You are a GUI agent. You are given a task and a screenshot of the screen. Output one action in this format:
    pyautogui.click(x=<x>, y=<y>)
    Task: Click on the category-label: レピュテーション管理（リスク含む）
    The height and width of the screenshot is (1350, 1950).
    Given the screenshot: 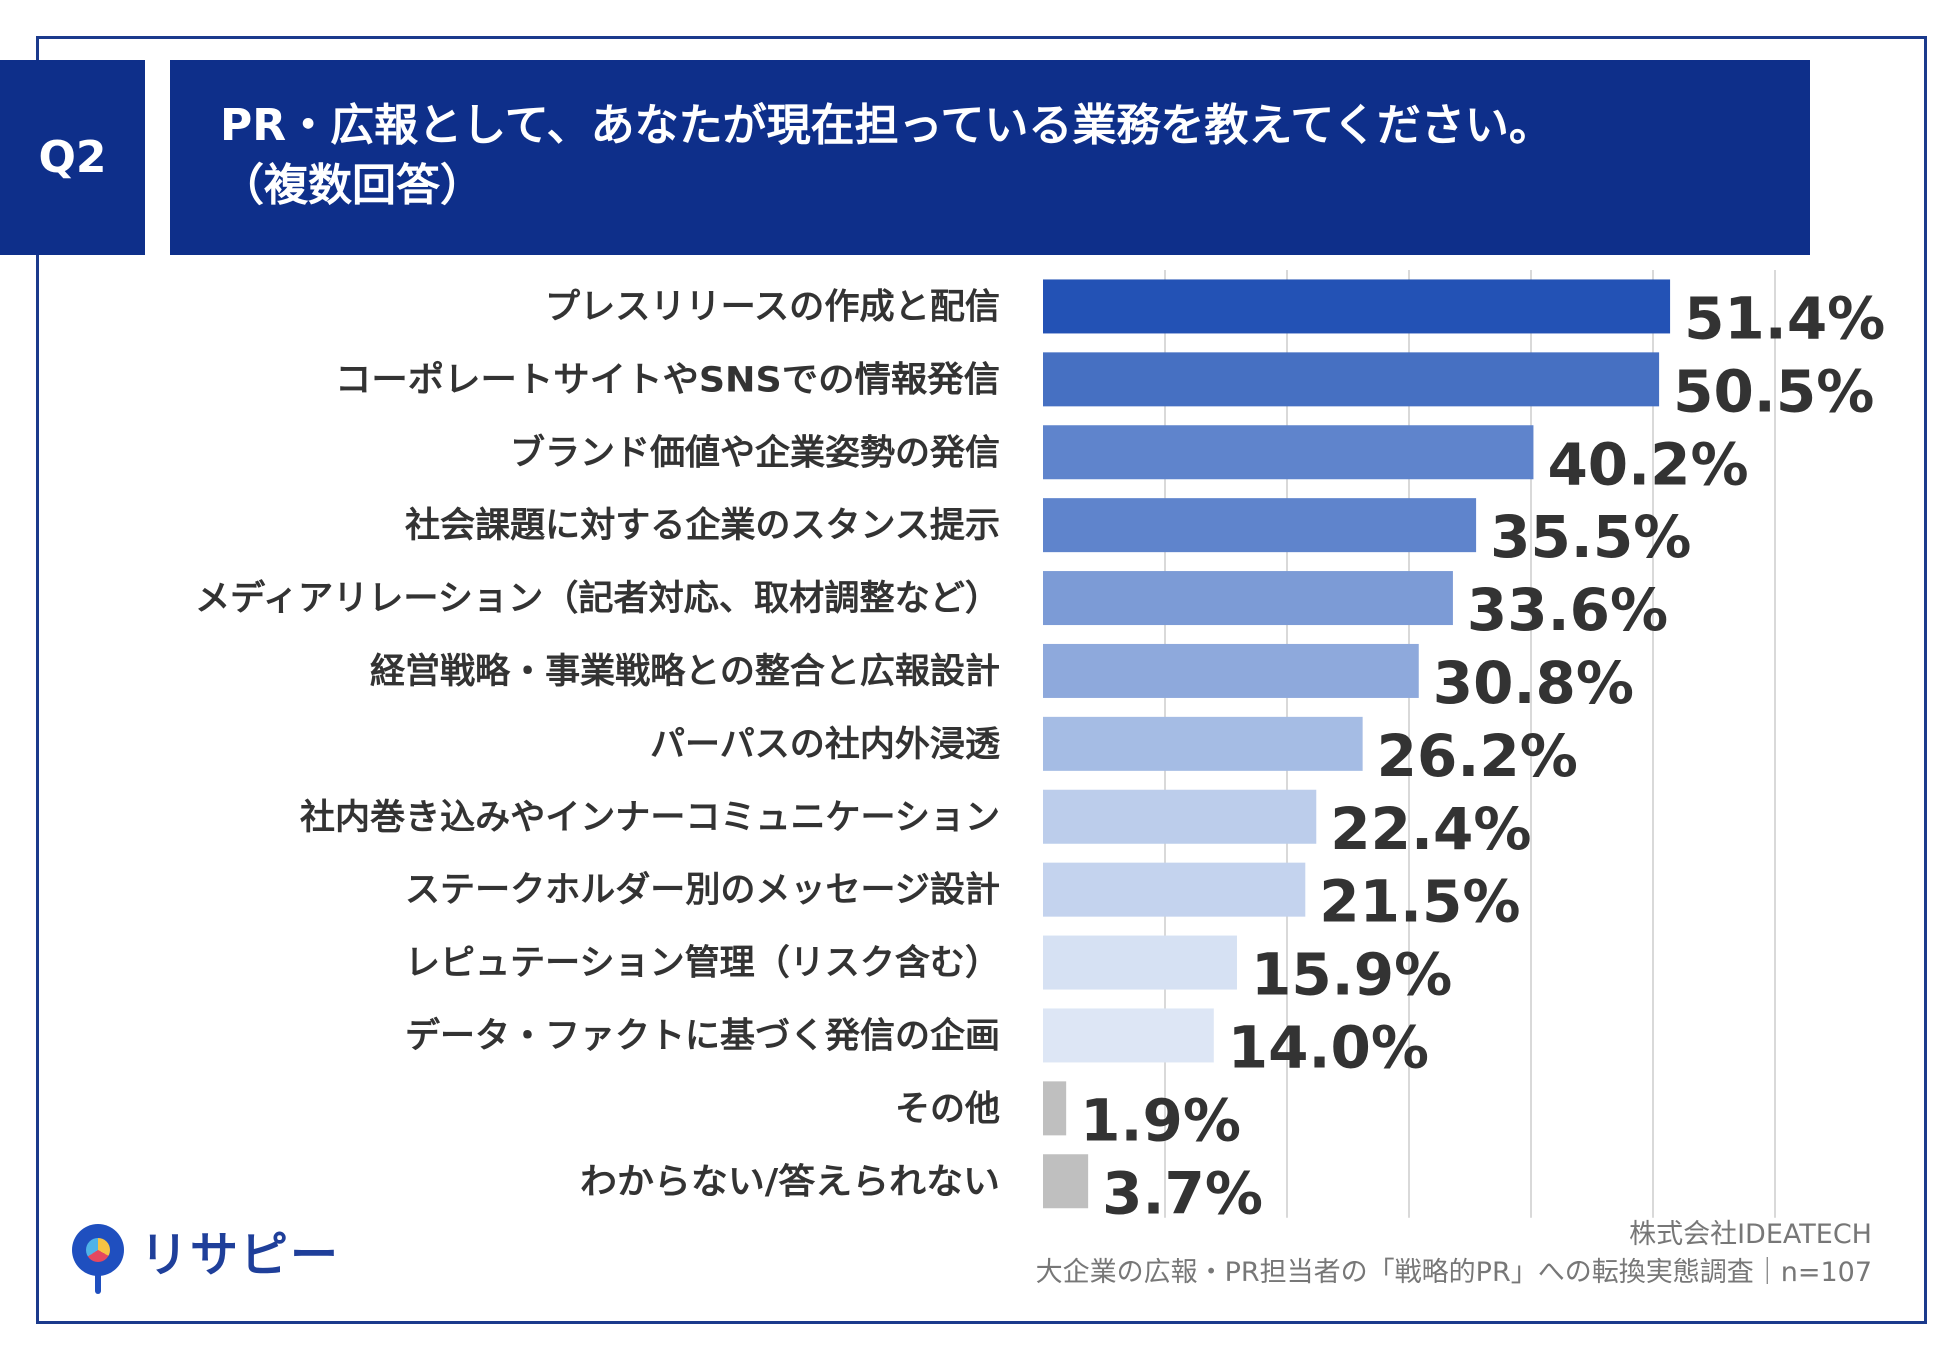 What is the action you would take?
    pyautogui.click(x=702, y=964)
    